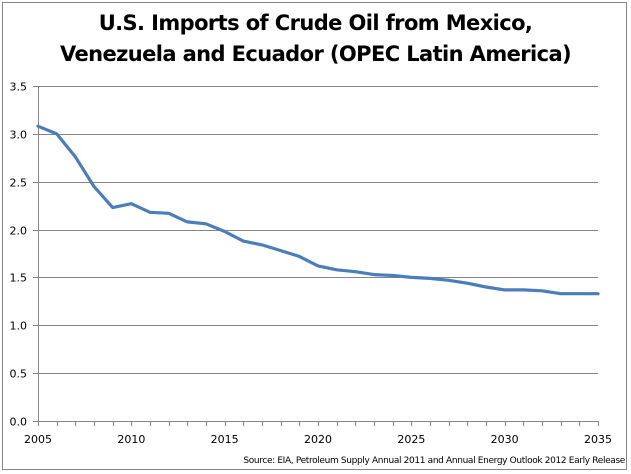  What do you see at coordinates (225, 439) in the screenshot?
I see `x-tick-label: 2015` at bounding box center [225, 439].